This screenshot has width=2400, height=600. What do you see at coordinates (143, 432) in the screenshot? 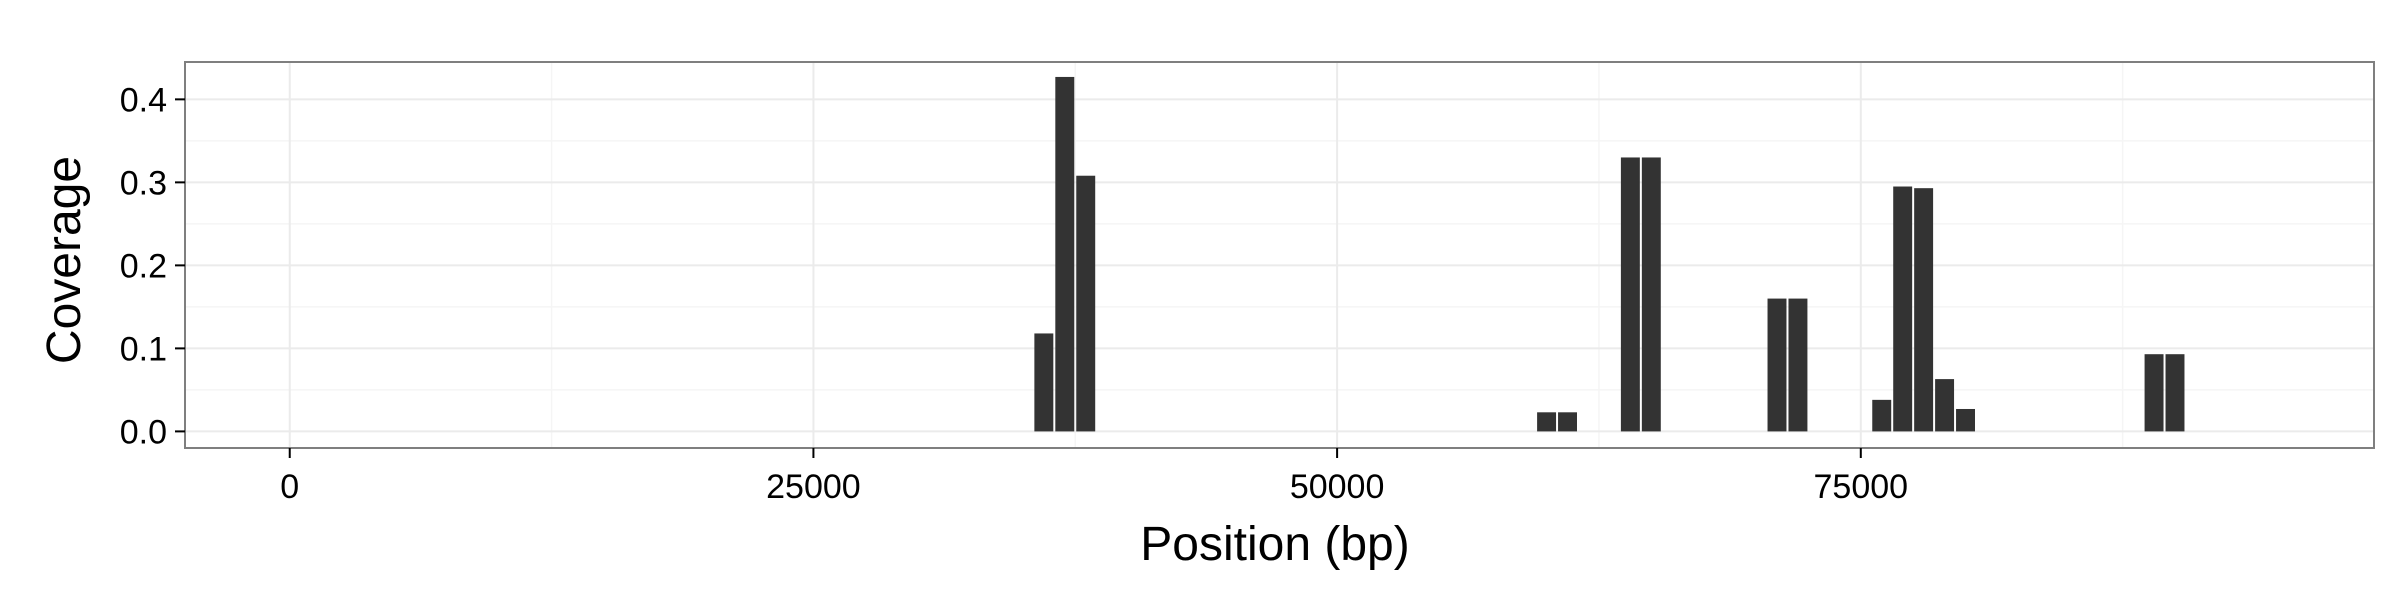
I see `y-tick-label: 0.0` at bounding box center [143, 432].